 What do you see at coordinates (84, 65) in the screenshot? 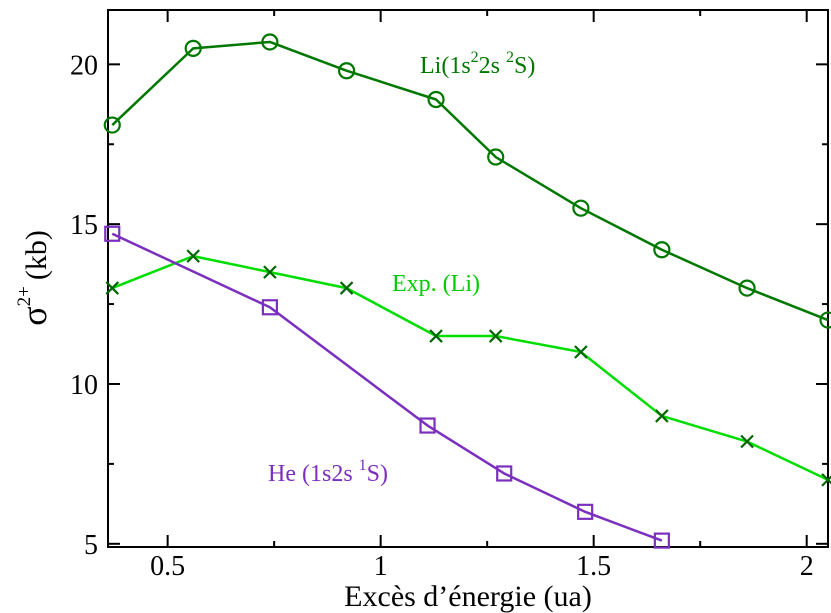
I see `y-tick-label: 20` at bounding box center [84, 65].